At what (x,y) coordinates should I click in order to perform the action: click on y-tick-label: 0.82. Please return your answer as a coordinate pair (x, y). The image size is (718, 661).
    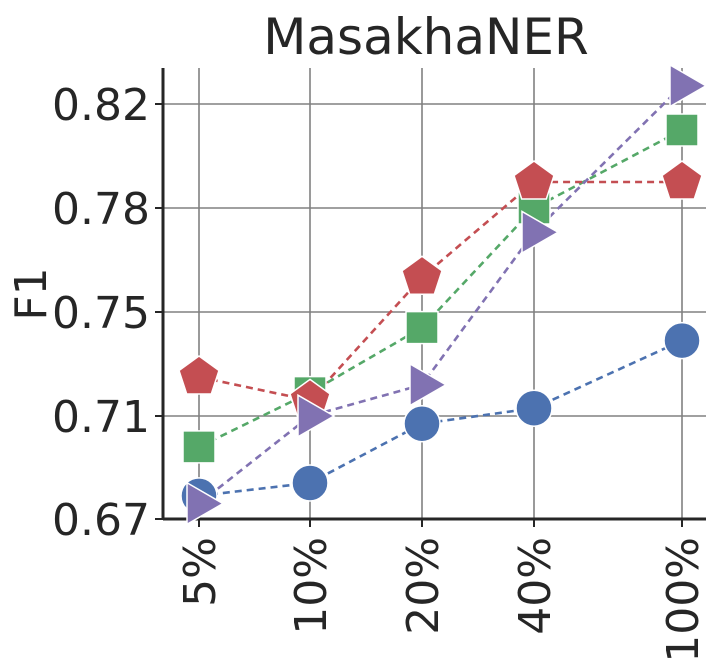
    Looking at the image, I should click on (101, 105).